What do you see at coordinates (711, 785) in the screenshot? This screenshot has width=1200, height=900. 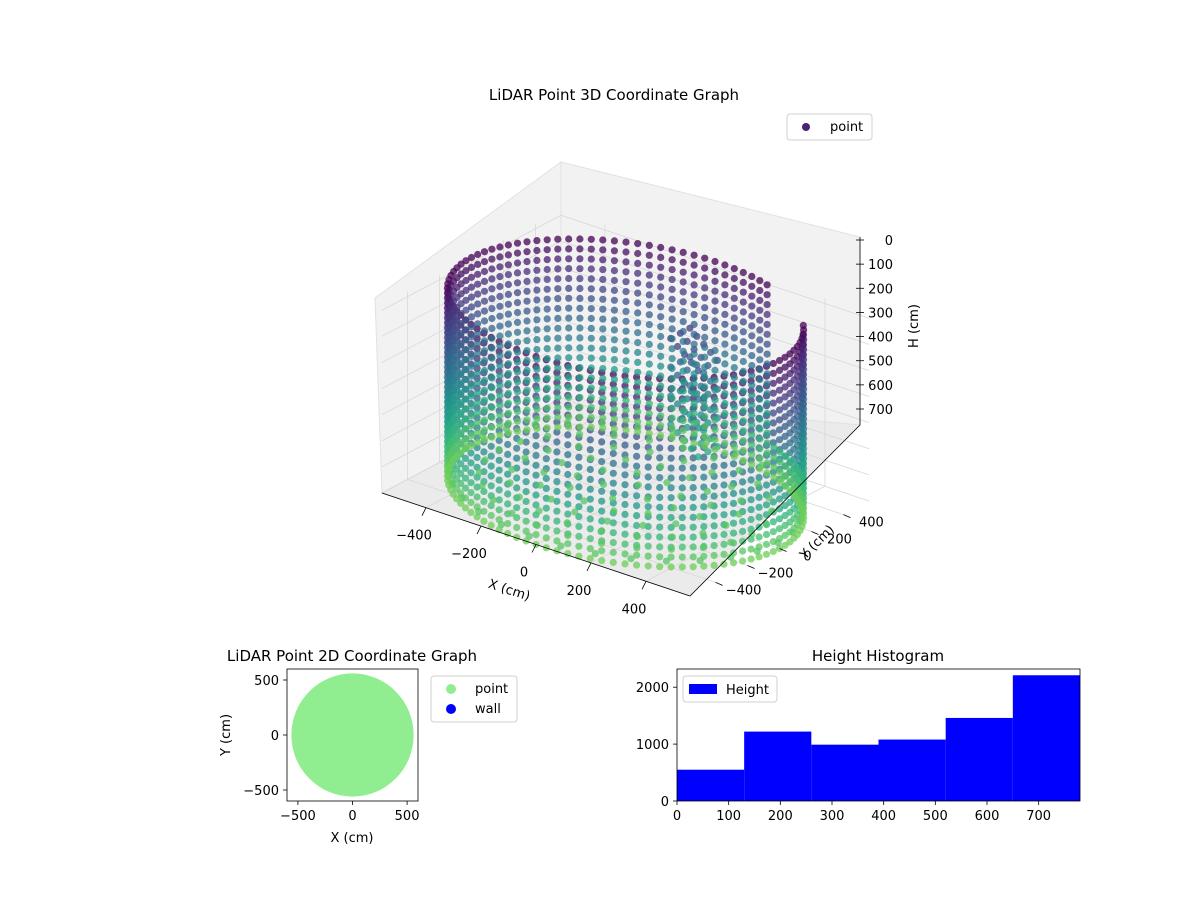 I see `histogram-bar` at bounding box center [711, 785].